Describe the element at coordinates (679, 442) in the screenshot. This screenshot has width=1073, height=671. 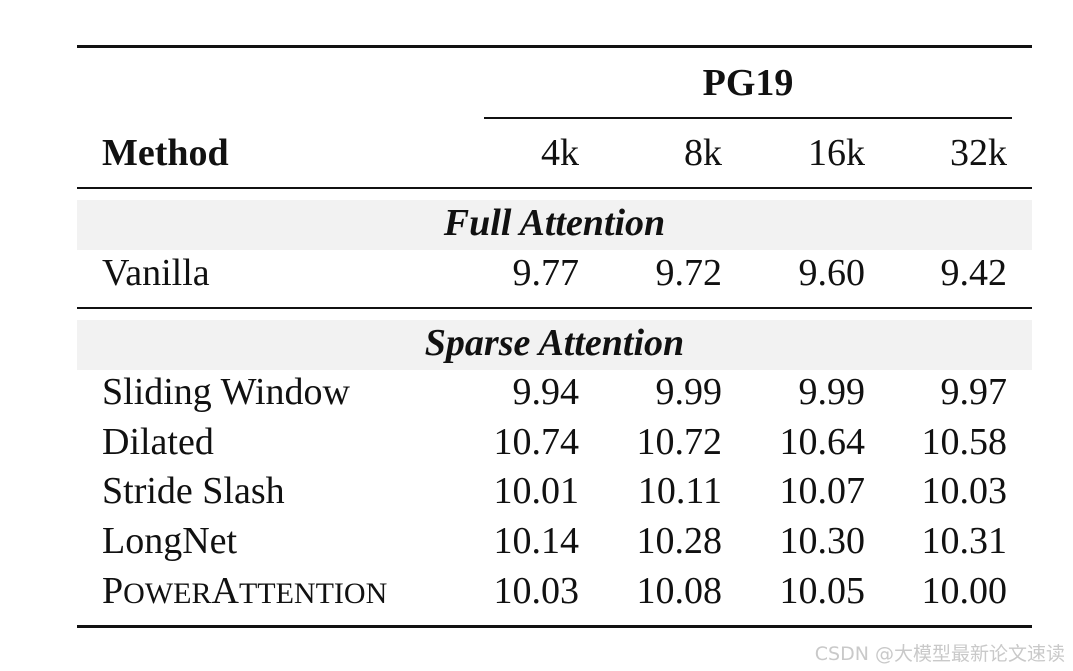
I see `table-cell: 10.72` at that location.